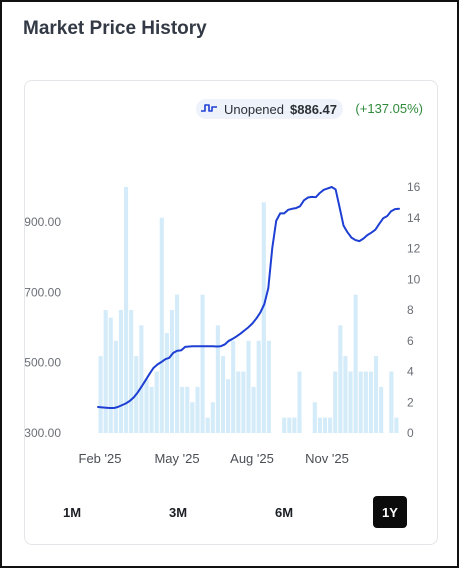 The image size is (459, 568). Describe the element at coordinates (284, 512) in the screenshot. I see `range-6m-button: 6M` at that location.